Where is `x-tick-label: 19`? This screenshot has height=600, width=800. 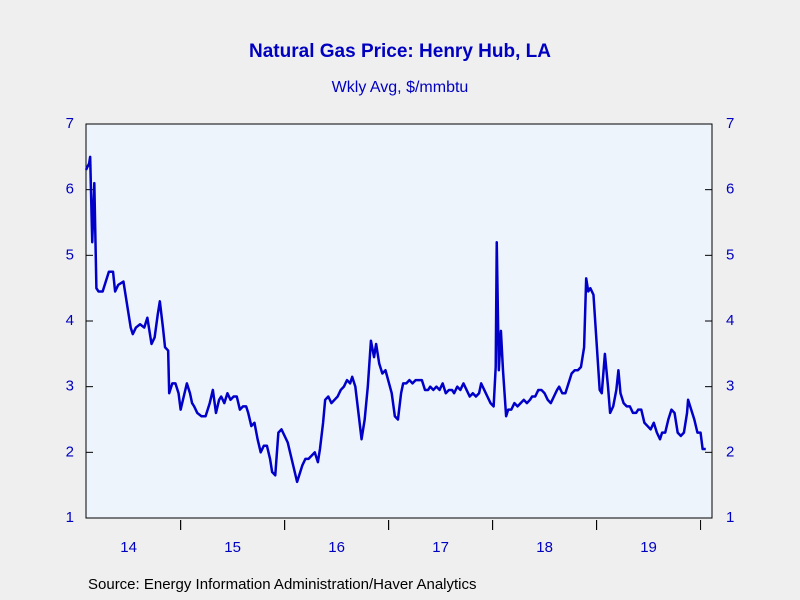
x-tick-label: 19 is located at coordinates (648, 547).